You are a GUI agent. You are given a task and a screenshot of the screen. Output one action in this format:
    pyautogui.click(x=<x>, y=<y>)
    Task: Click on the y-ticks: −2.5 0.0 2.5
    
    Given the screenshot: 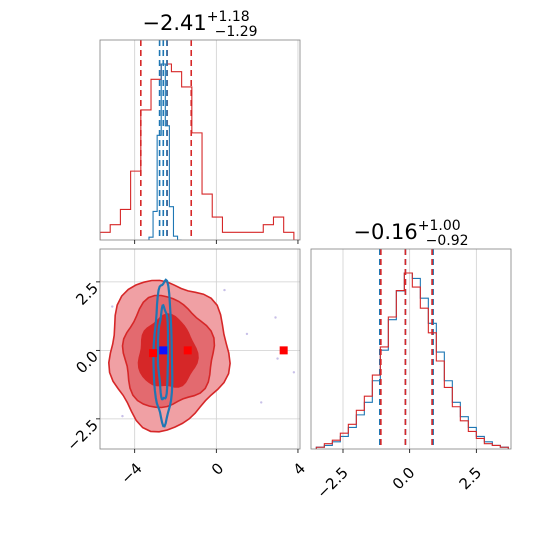 What is the action you would take?
    pyautogui.click(x=82, y=366)
    